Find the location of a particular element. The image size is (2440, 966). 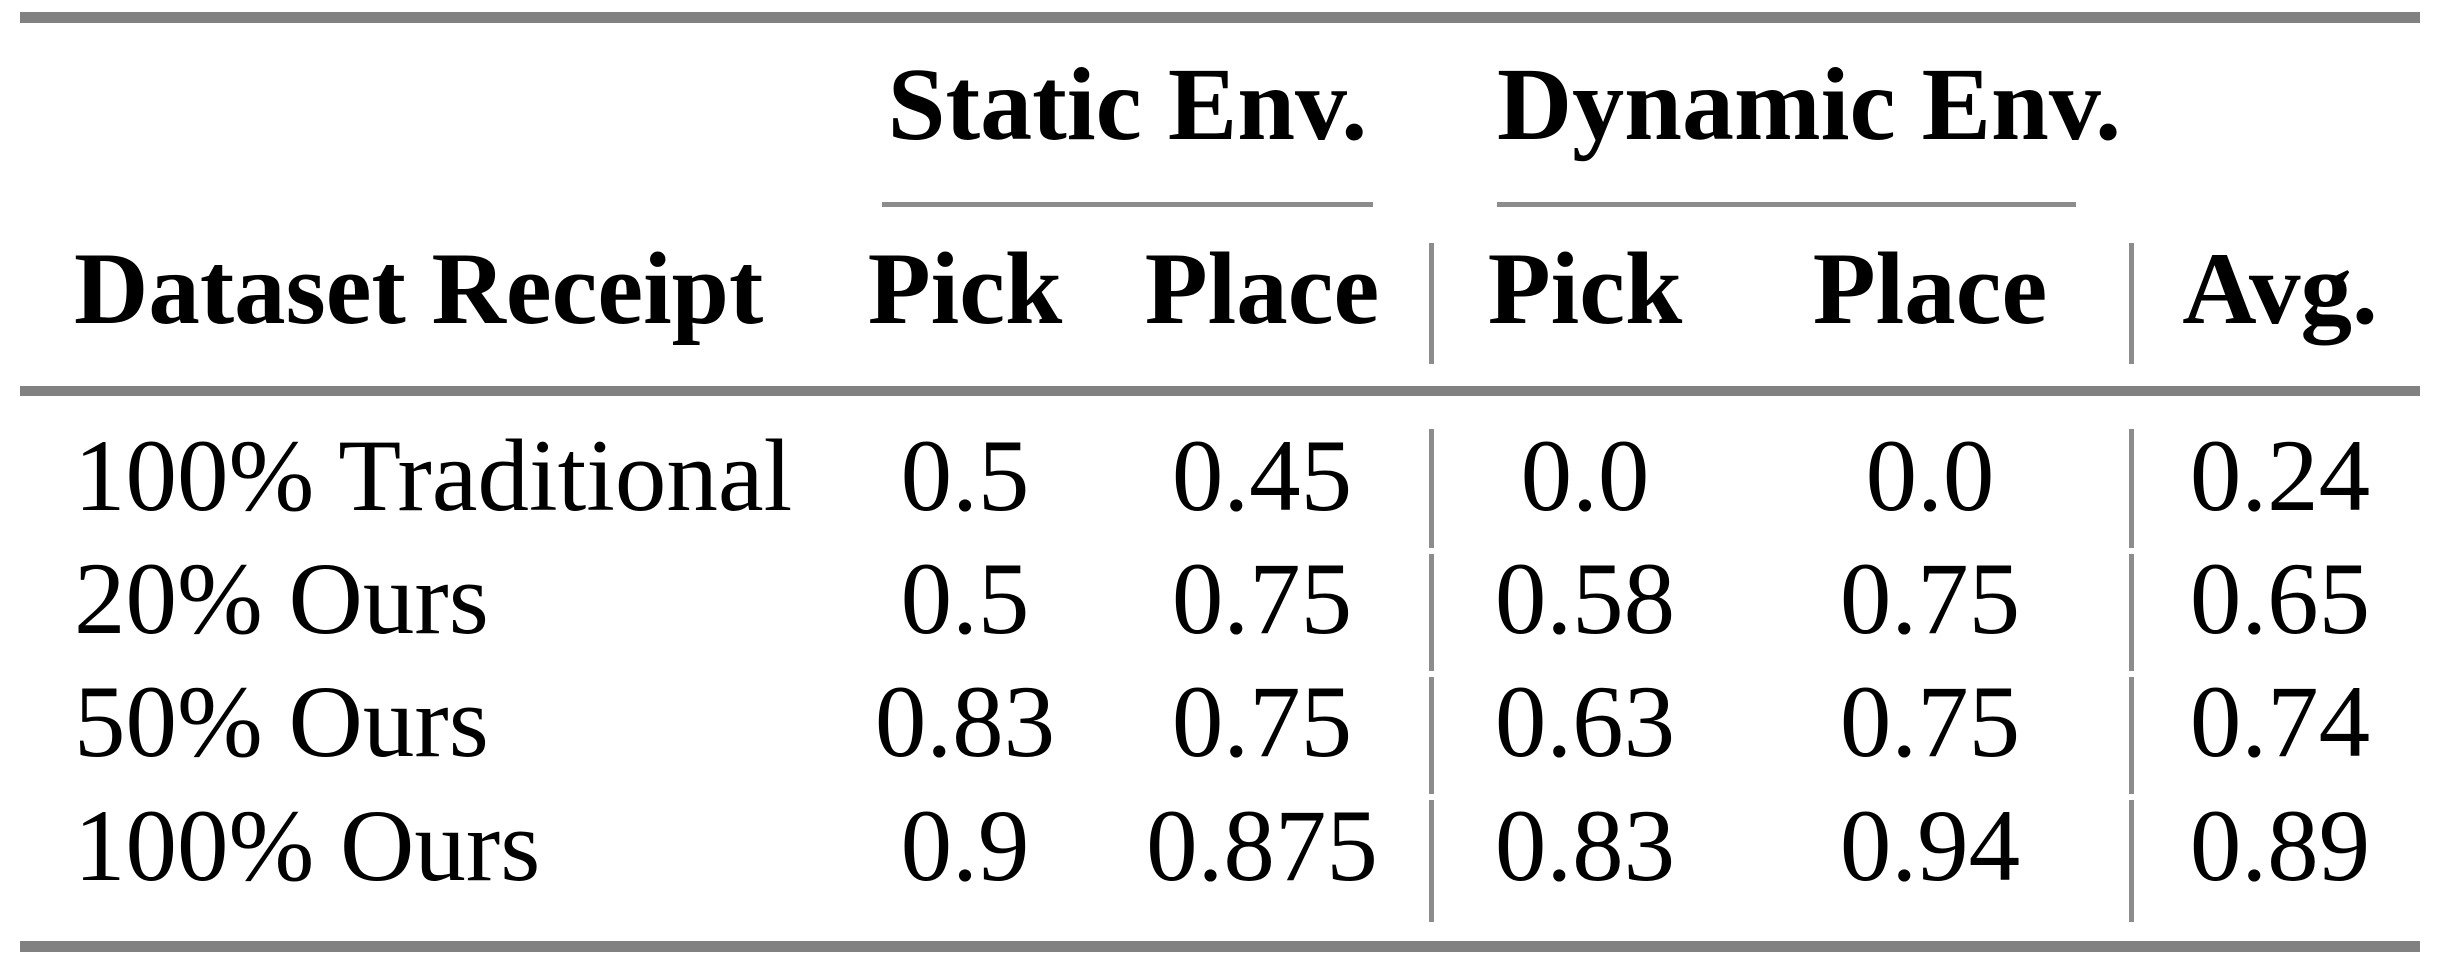

group-header-dynamic-env: Dynamic Env. is located at coordinates (1809, 104).